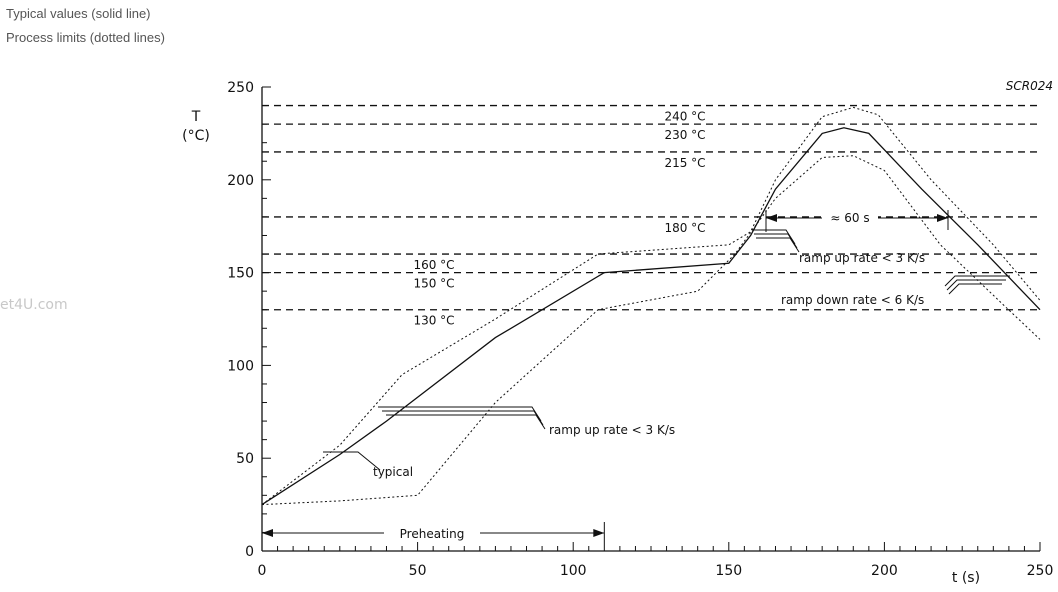 Image resolution: width=1058 pixels, height=592 pixels. I want to click on duration-arrow-head-right, so click(942, 218).